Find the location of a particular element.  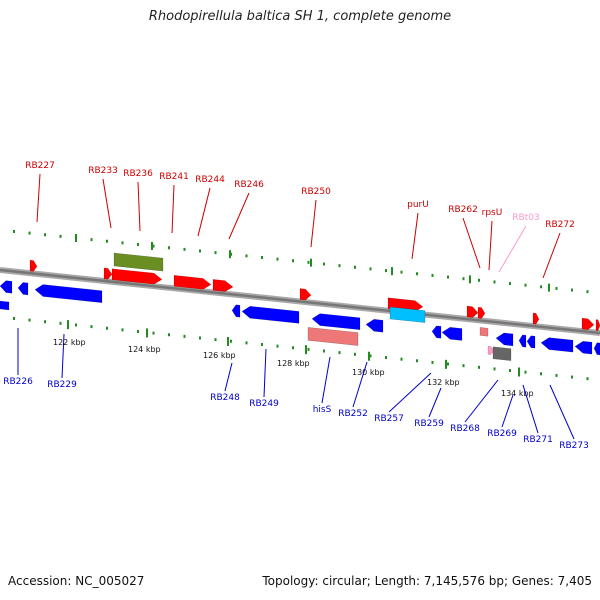

bottom-gene-label: RB229 is located at coordinates (62, 385).